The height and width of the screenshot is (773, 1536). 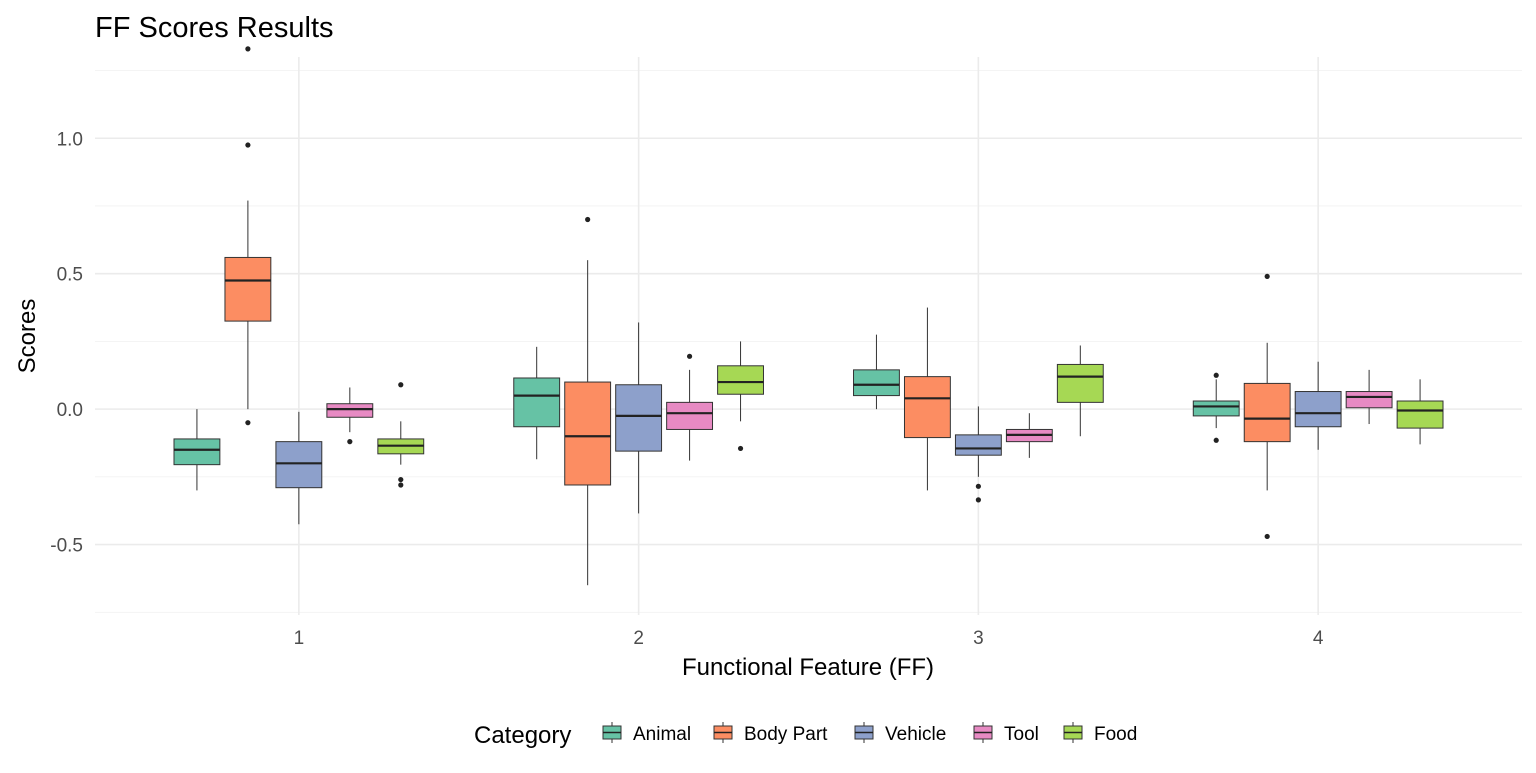 I want to click on legend-title: Category, so click(x=522, y=735).